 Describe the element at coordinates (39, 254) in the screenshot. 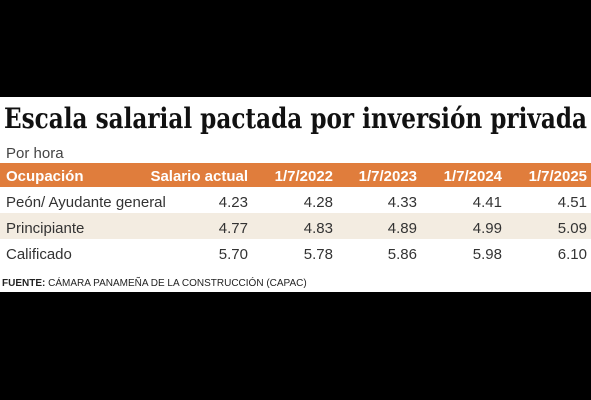

I see `row-label: Calificado` at that location.